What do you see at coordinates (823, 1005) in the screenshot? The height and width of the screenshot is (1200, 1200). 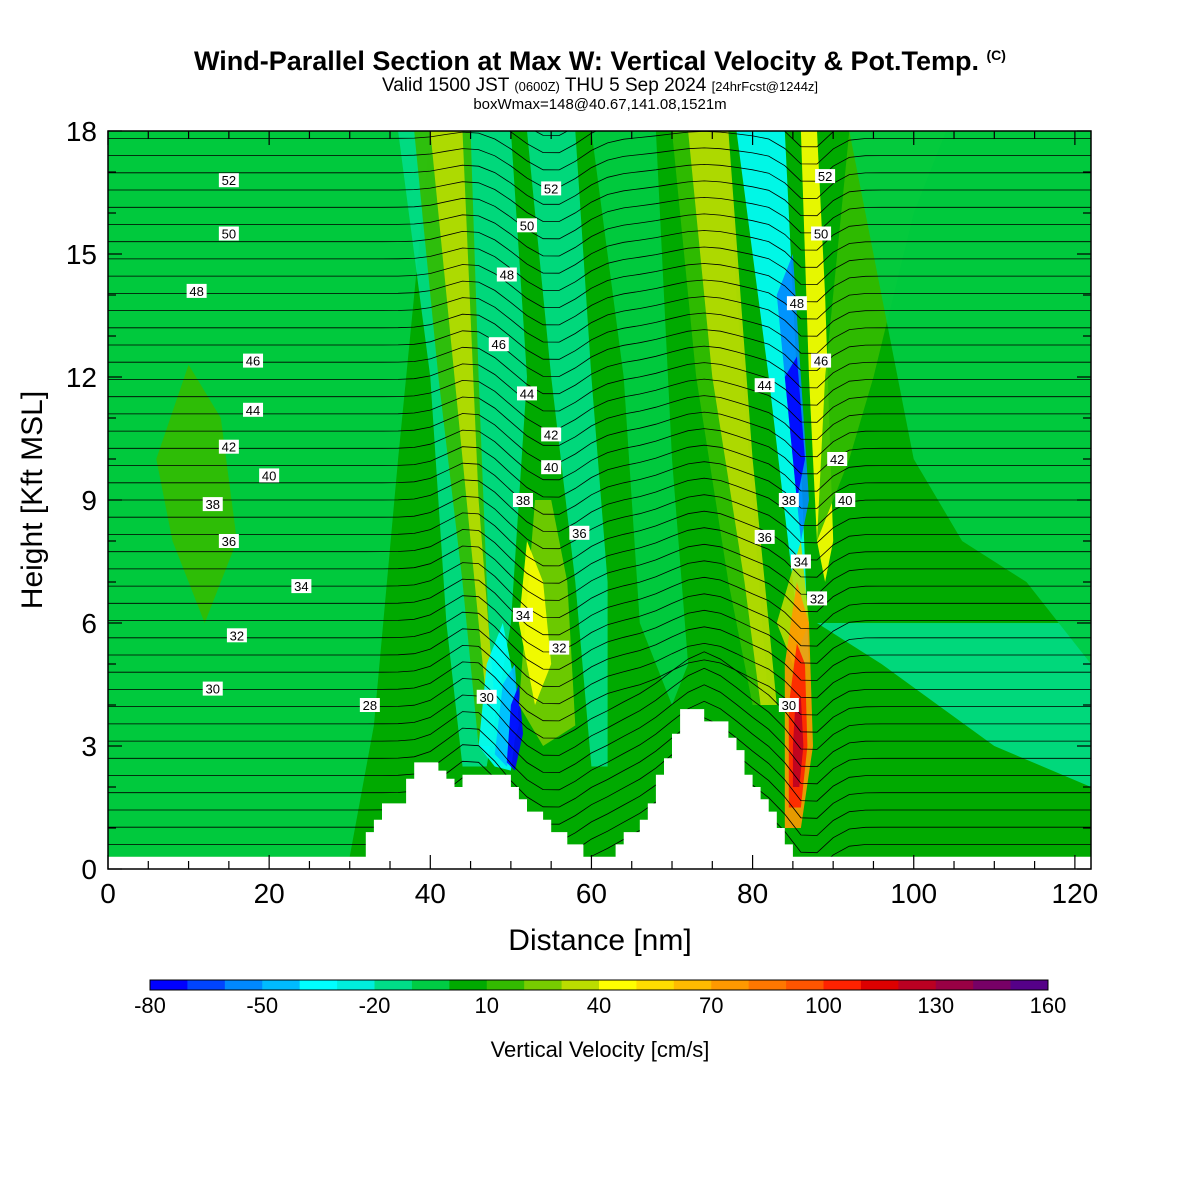 I see `colorbar-tick-label: 100` at bounding box center [823, 1005].